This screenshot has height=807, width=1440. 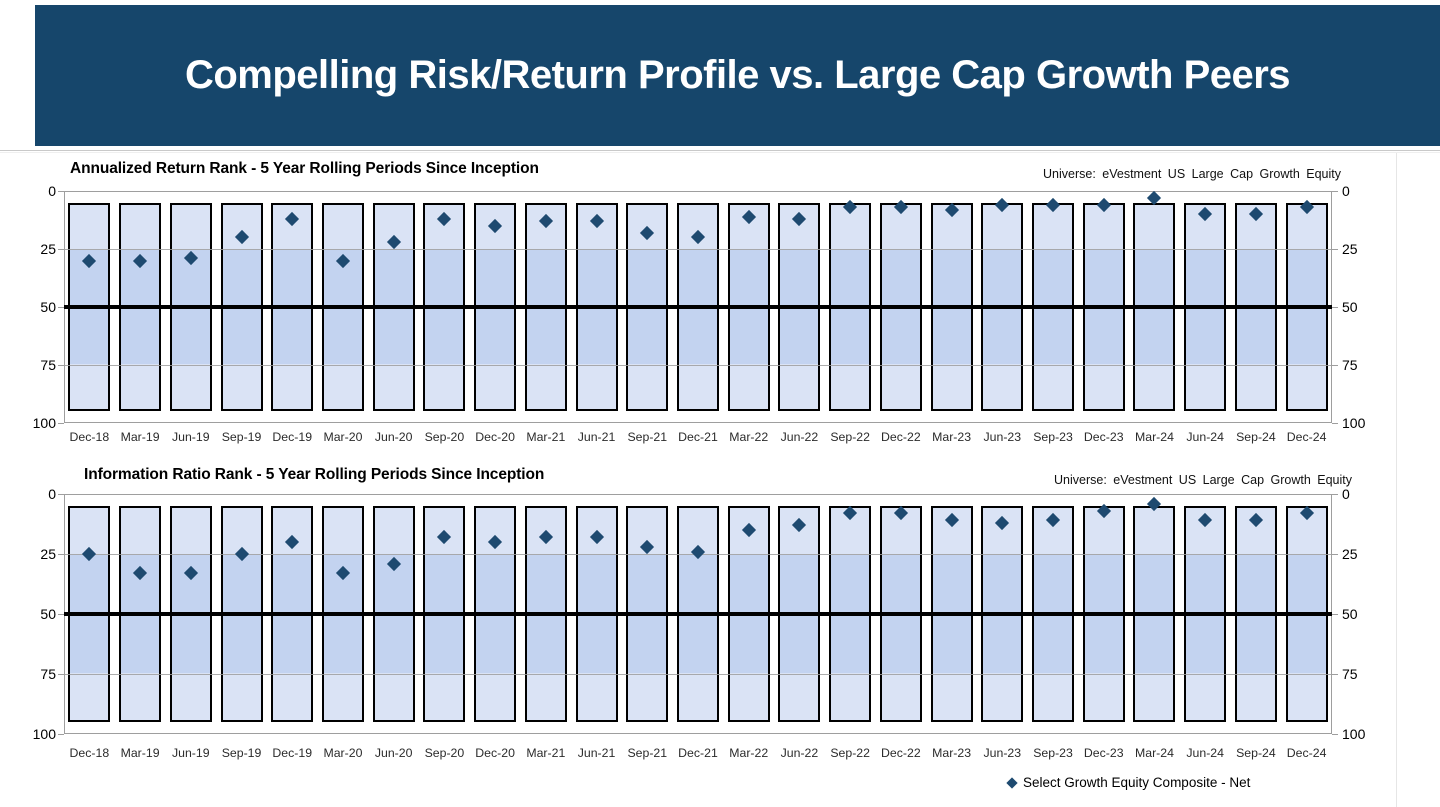 I want to click on diamond-marker-icon, so click(x=1012, y=782).